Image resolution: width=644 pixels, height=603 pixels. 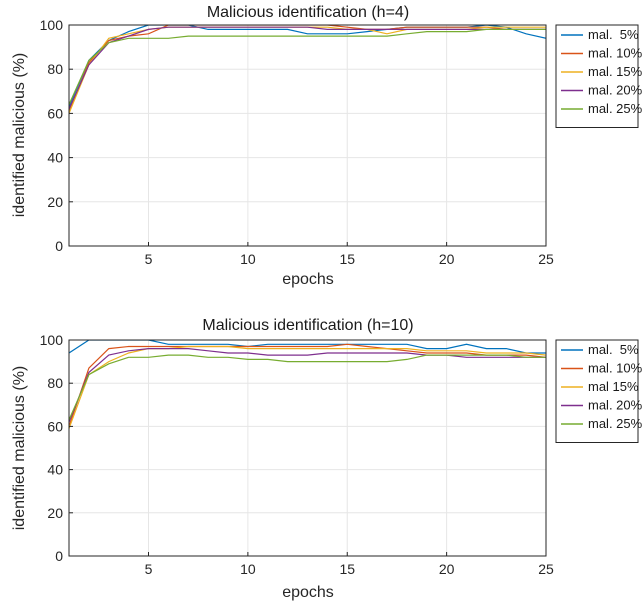 I want to click on chart-1-legend-box, so click(x=597, y=76).